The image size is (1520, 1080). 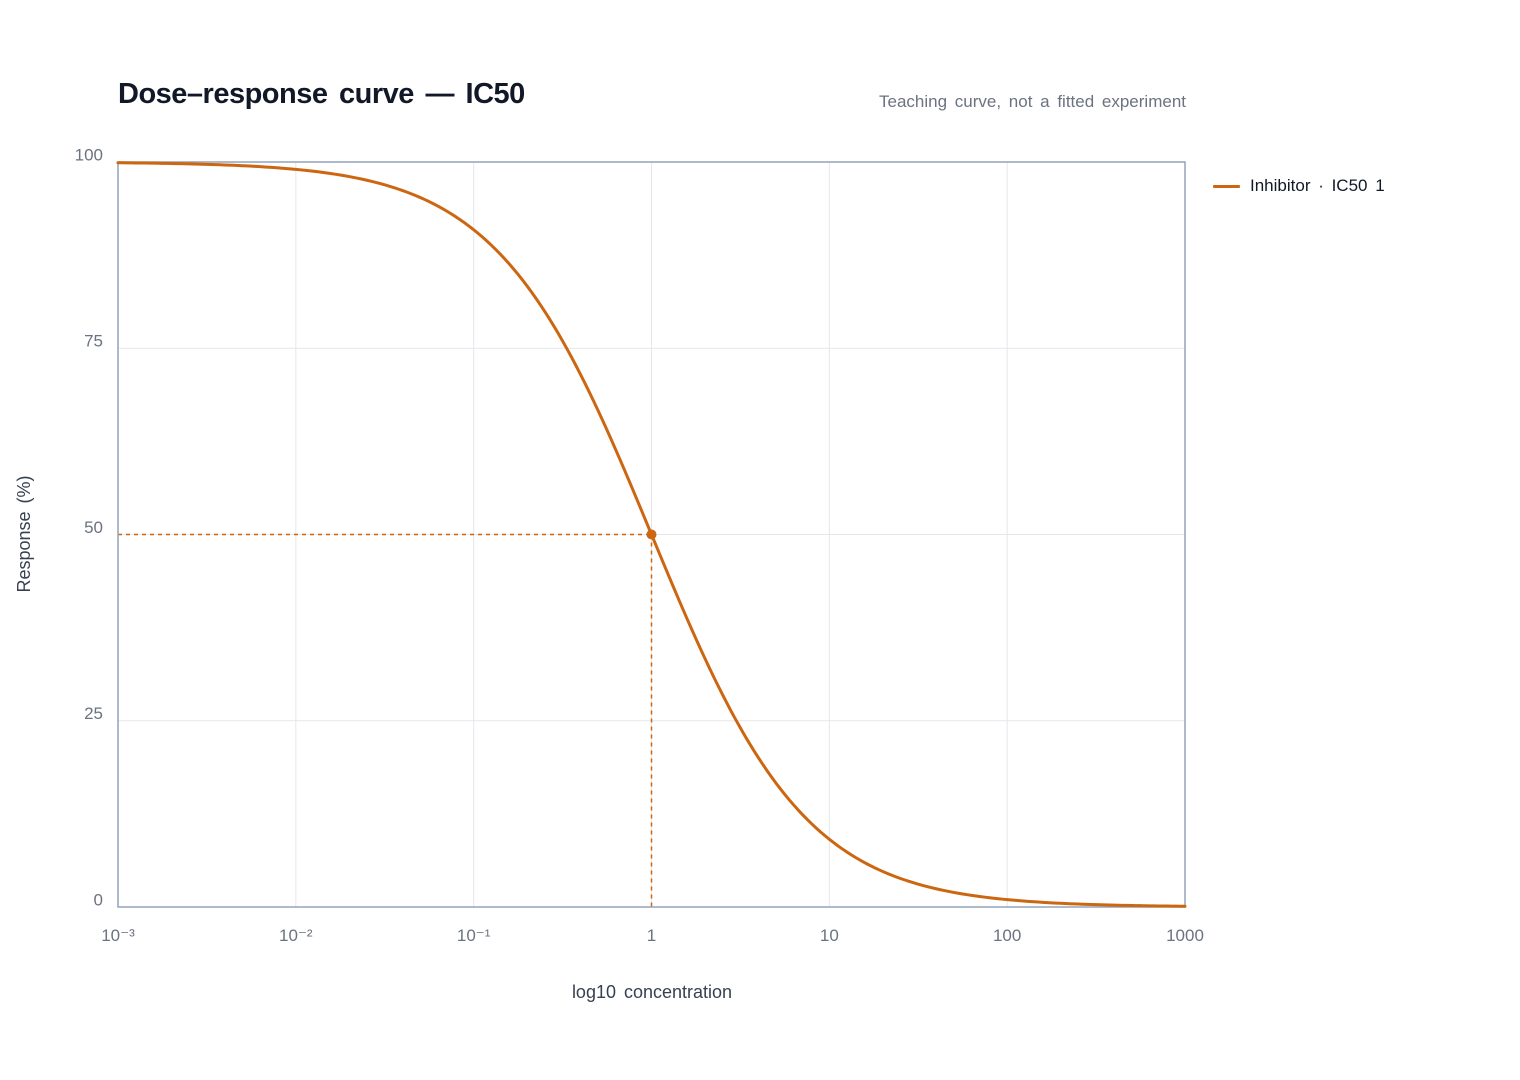 What do you see at coordinates (93, 713) in the screenshot?
I see `y-tick-label: 25` at bounding box center [93, 713].